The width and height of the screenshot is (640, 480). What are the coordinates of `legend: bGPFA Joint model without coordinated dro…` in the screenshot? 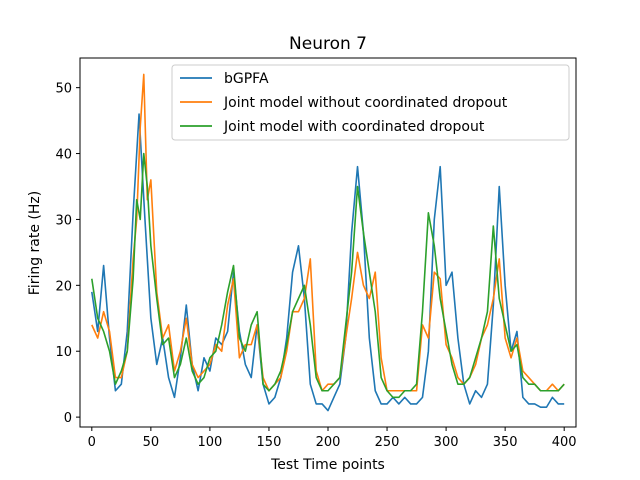 It's located at (370, 102).